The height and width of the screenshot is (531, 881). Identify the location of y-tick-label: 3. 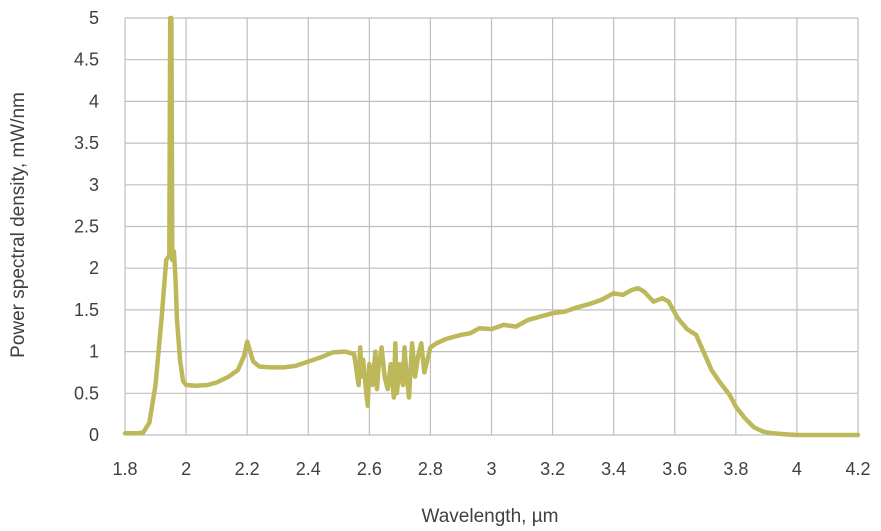
(94, 185).